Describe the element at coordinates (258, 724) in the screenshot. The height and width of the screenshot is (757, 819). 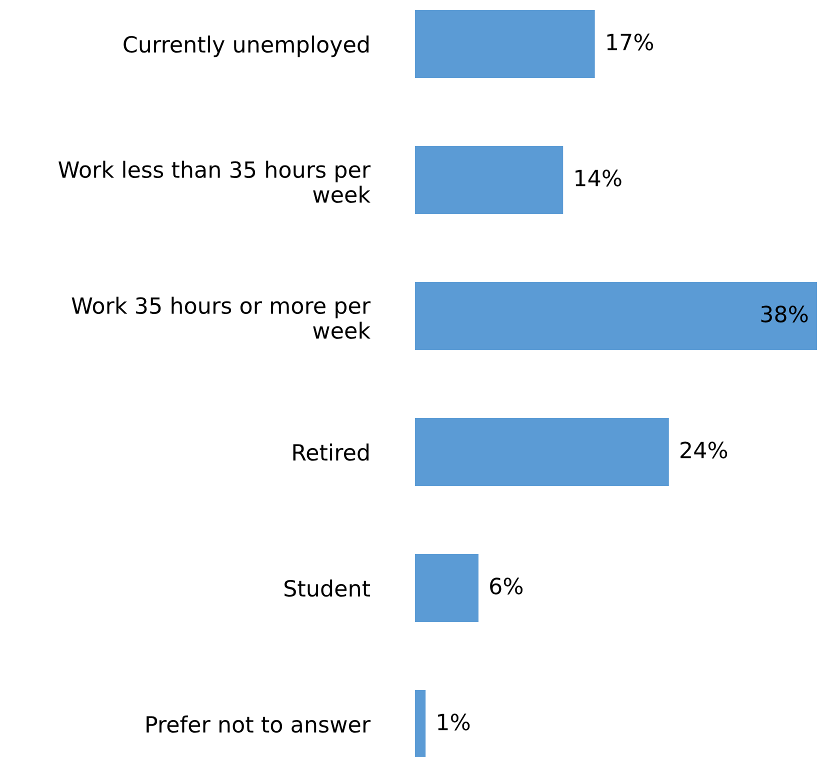
I see `y-tick-label: Prefer not to answer` at that location.